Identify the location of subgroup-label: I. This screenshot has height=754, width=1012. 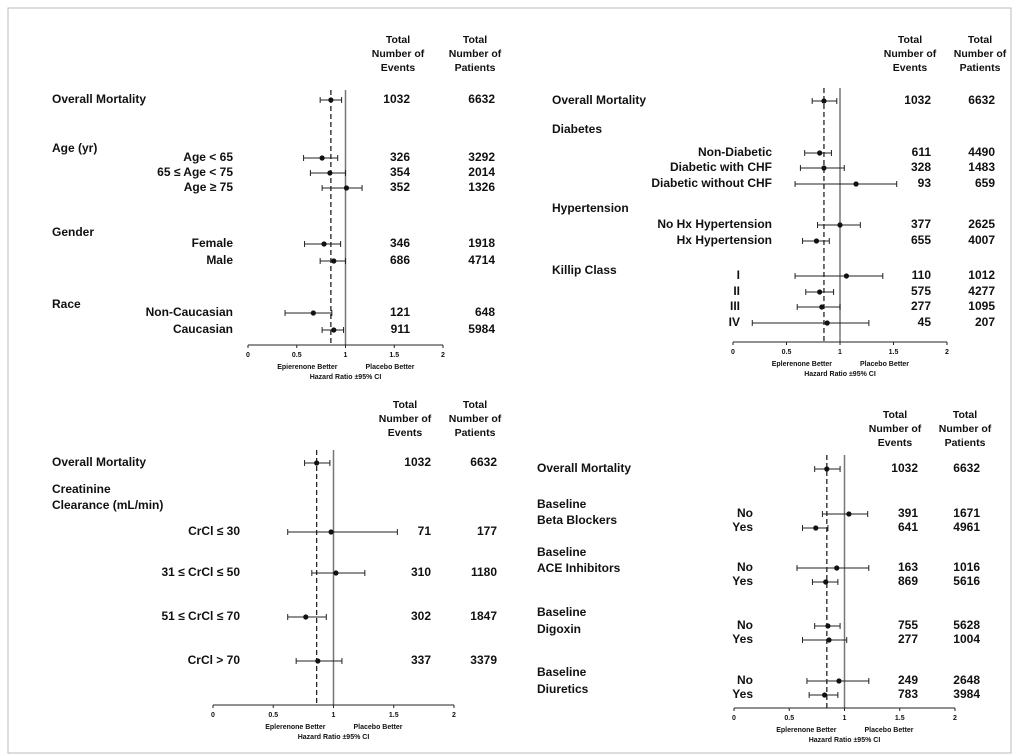
(738, 275).